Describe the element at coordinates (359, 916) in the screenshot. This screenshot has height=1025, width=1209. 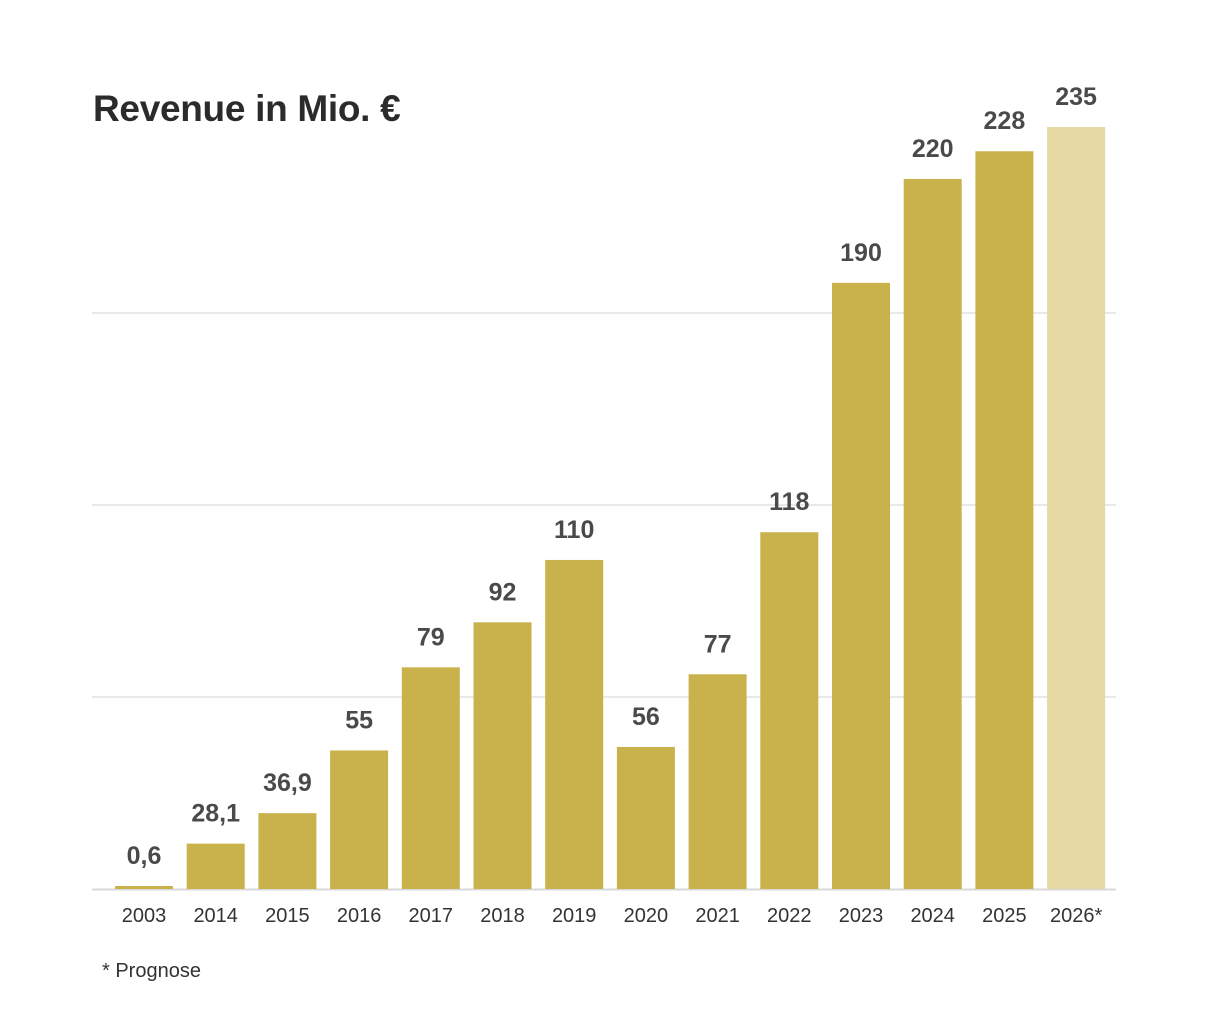
I see `x-tick-label: 2016` at that location.